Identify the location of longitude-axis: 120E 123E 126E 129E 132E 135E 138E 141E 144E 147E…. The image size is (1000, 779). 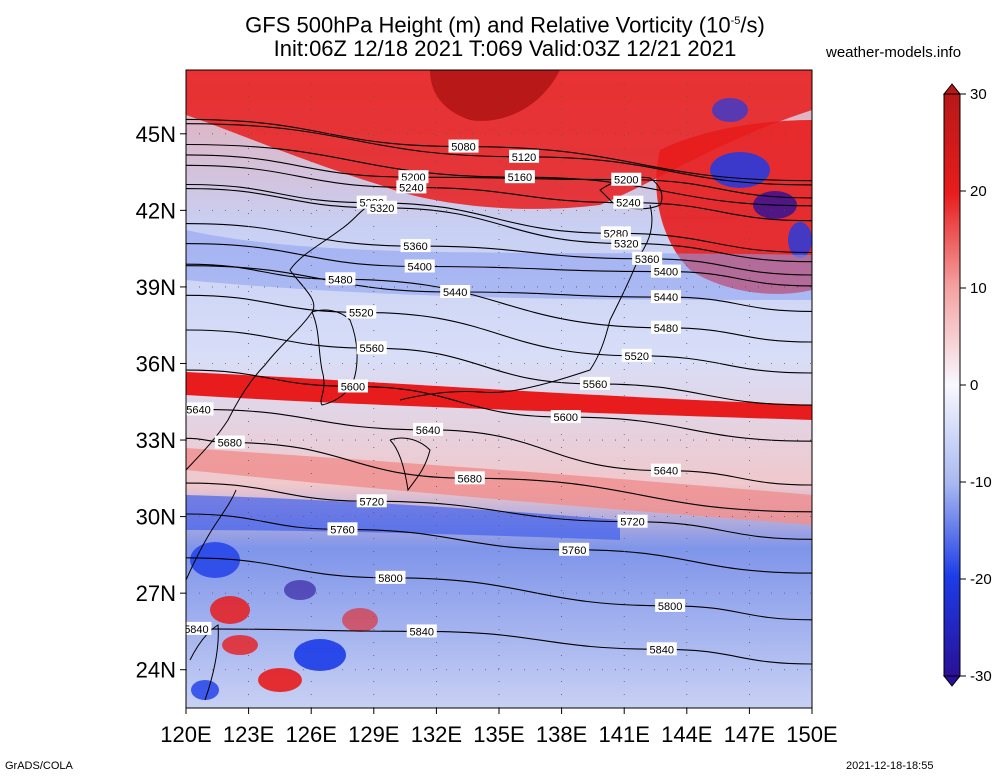
(499, 727).